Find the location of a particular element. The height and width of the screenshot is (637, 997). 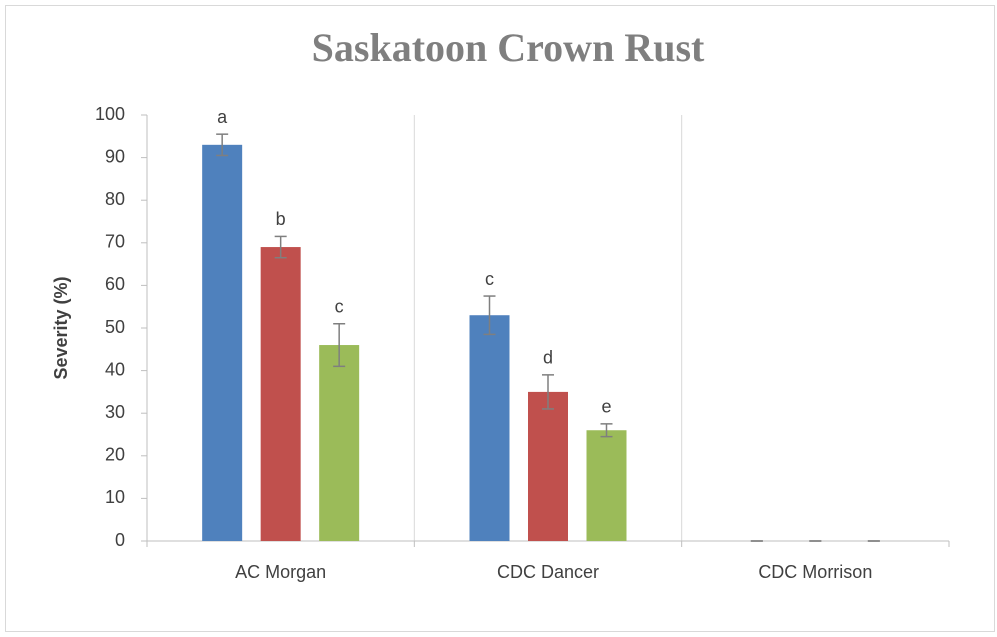

y-tick-label: 60 is located at coordinates (115, 284).